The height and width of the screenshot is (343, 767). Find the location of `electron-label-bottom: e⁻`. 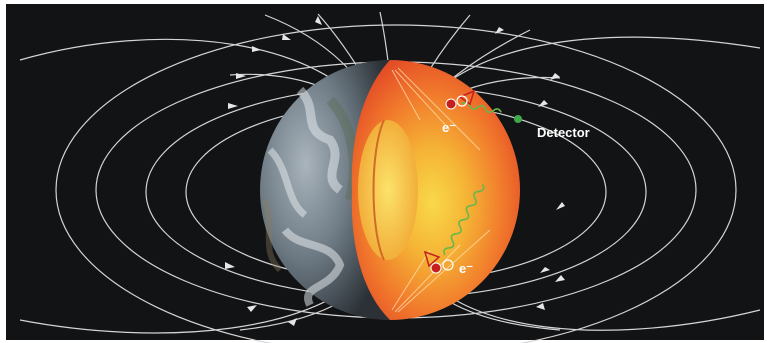

electron-label-bottom: e⁻ is located at coordinates (466, 268).